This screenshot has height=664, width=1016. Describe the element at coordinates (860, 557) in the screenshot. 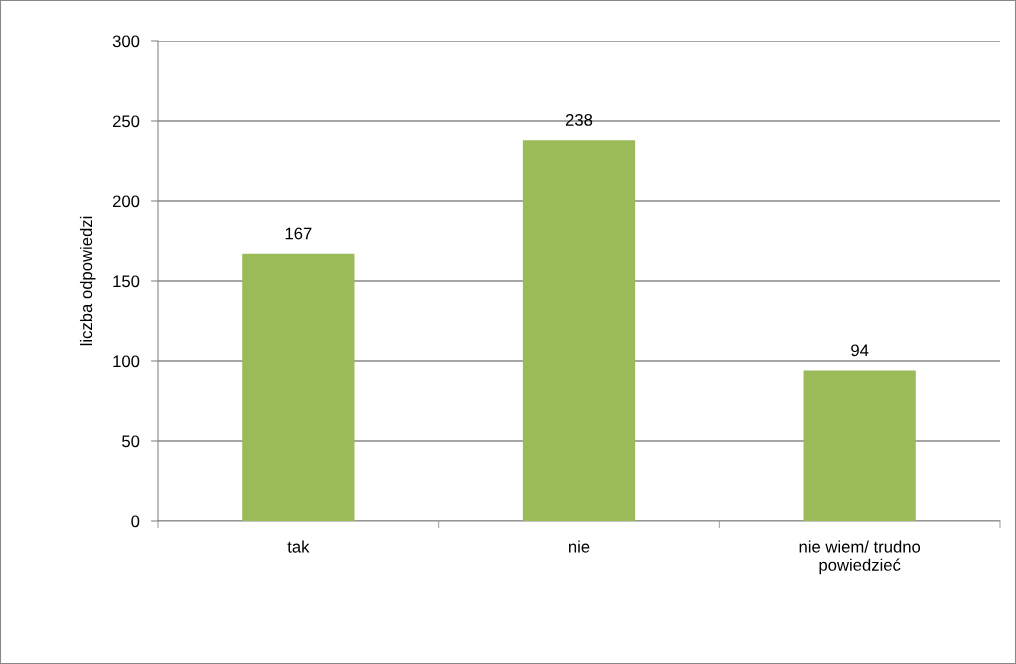

I see `x-tick-label: nie wiem/ trudno powiedzieć` at that location.